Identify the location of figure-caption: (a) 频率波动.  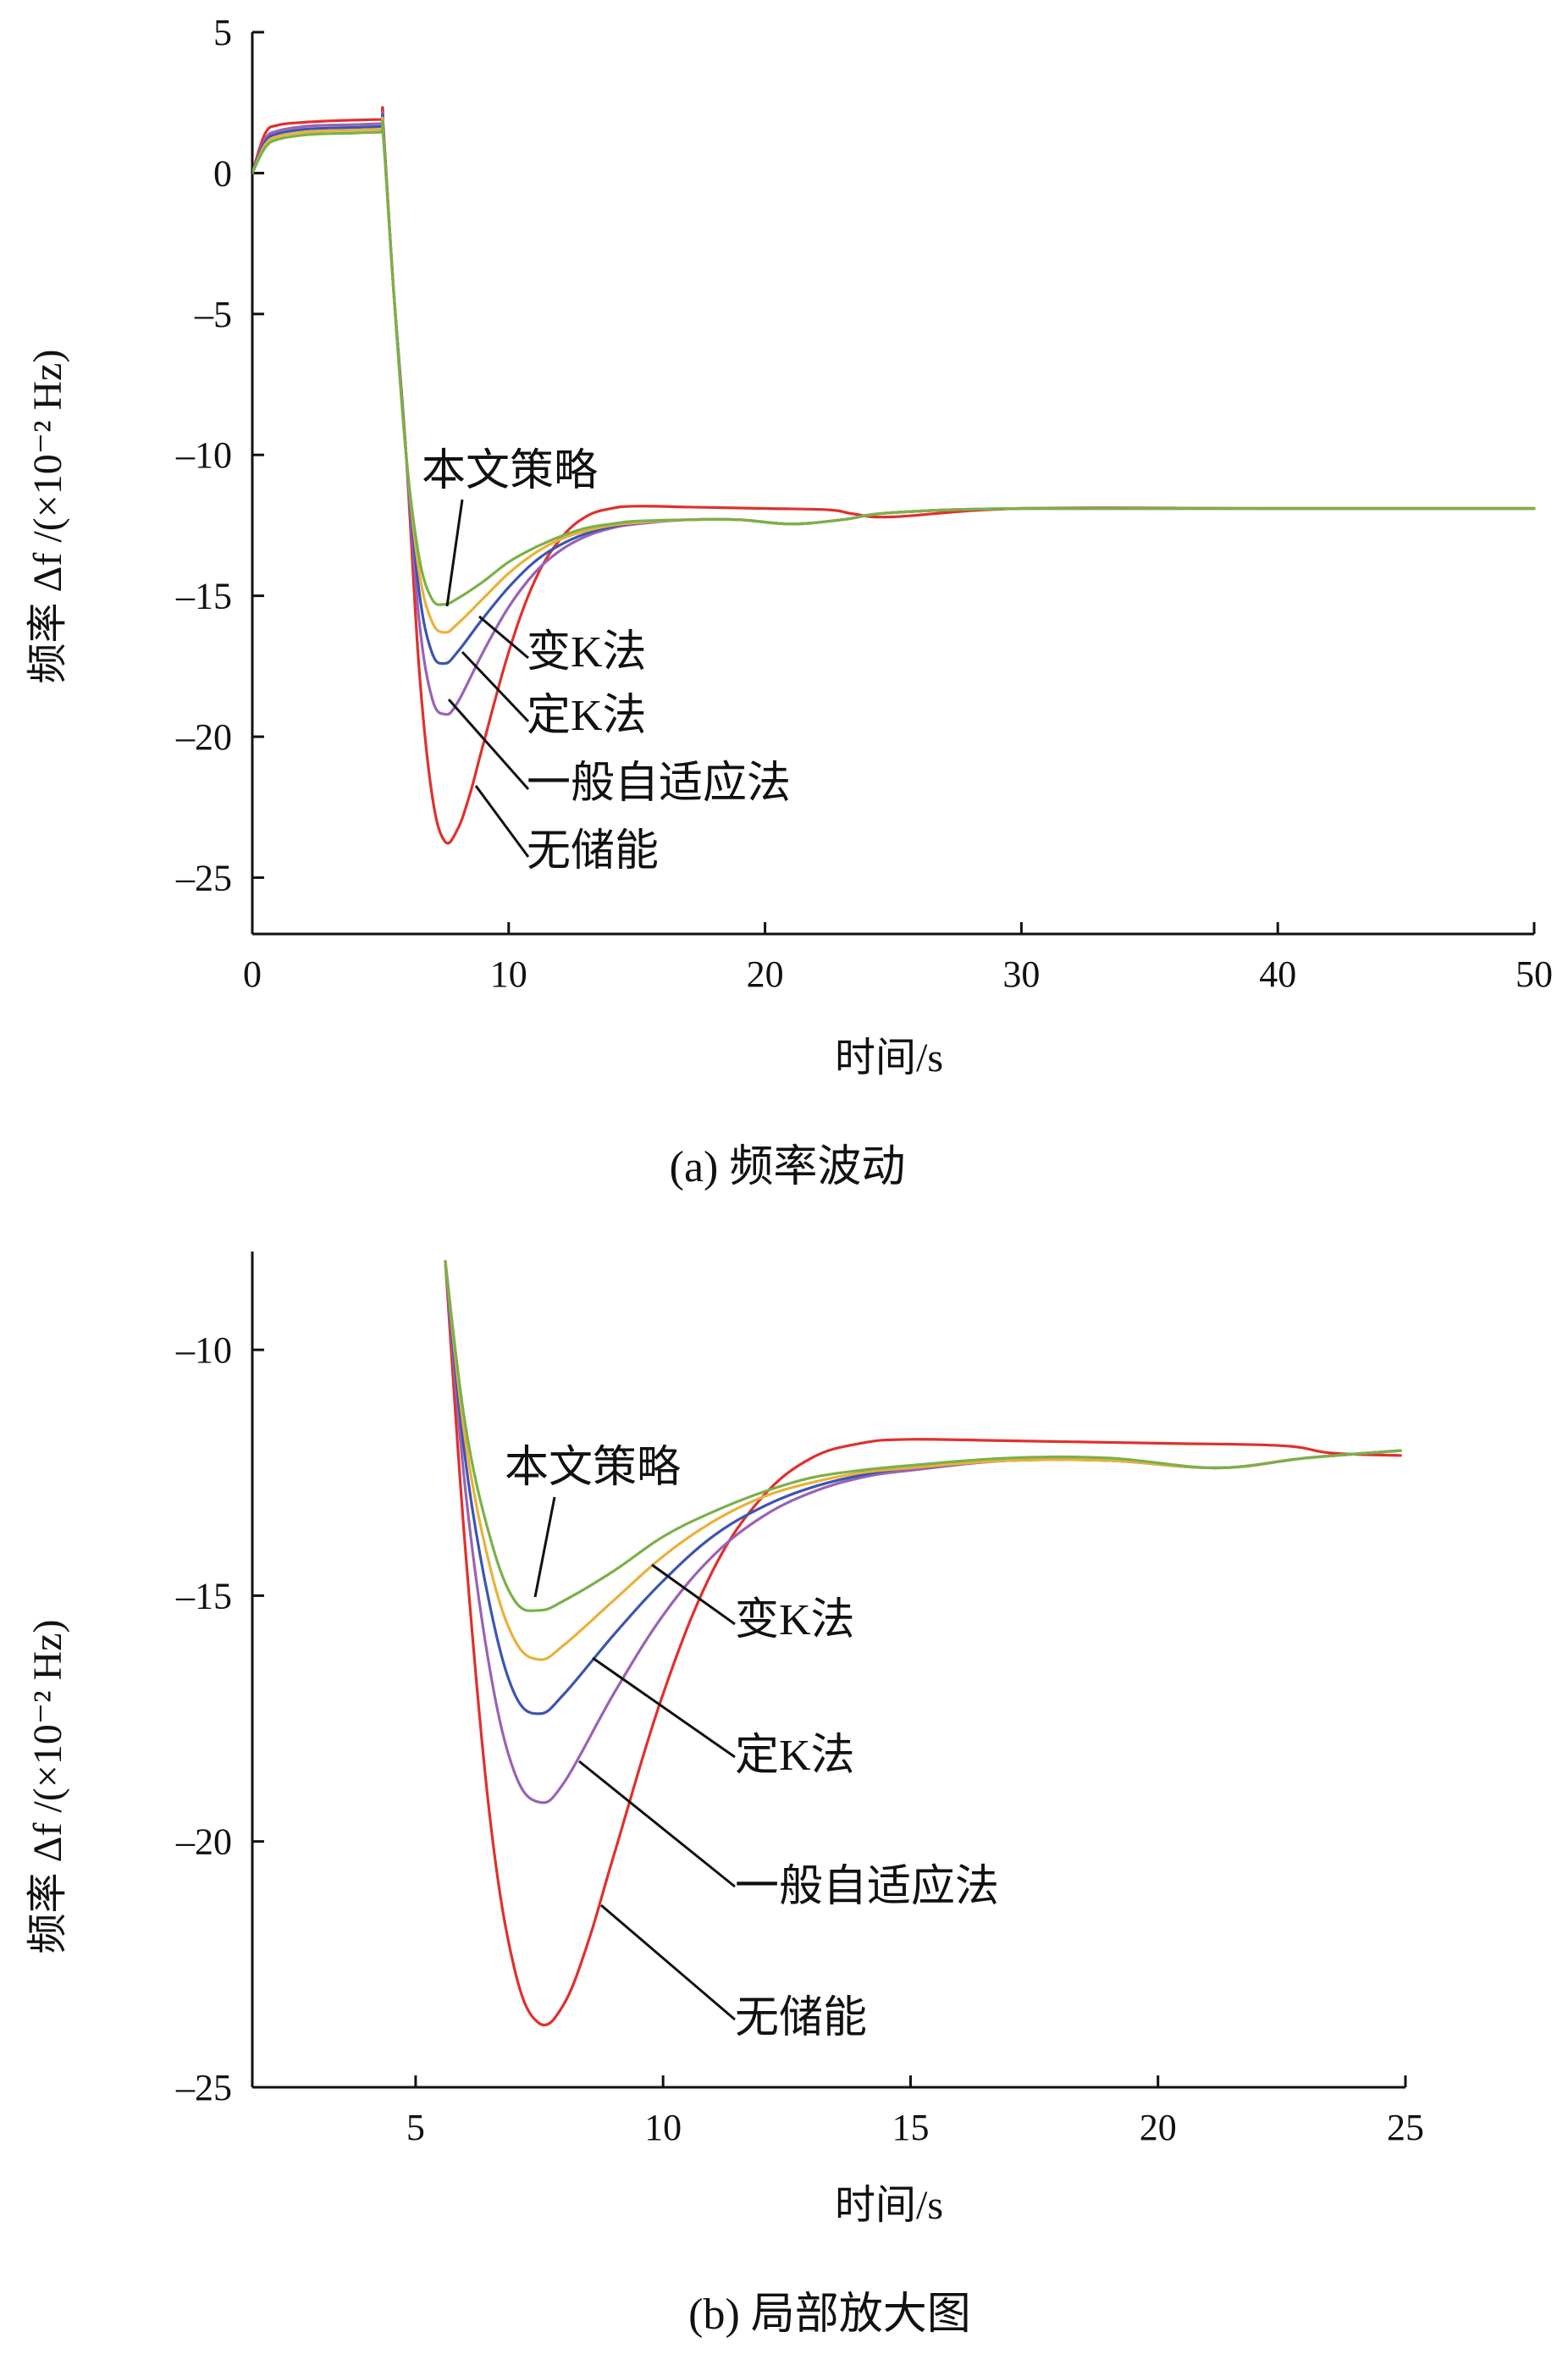
(788, 1167).